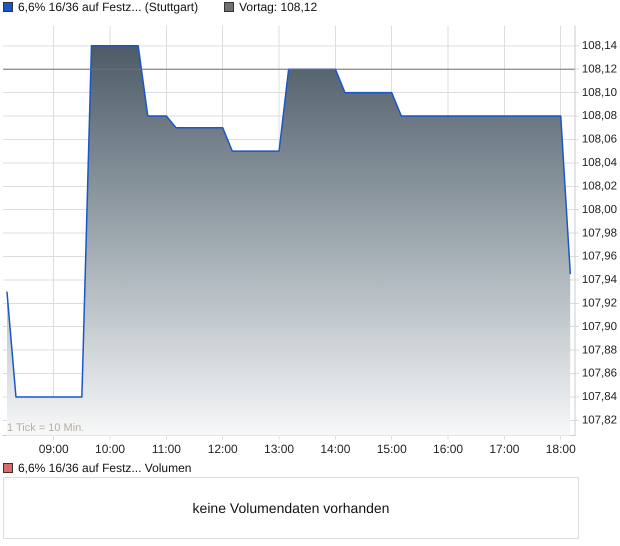  I want to click on y-tick-label: 108,04, so click(600, 163).